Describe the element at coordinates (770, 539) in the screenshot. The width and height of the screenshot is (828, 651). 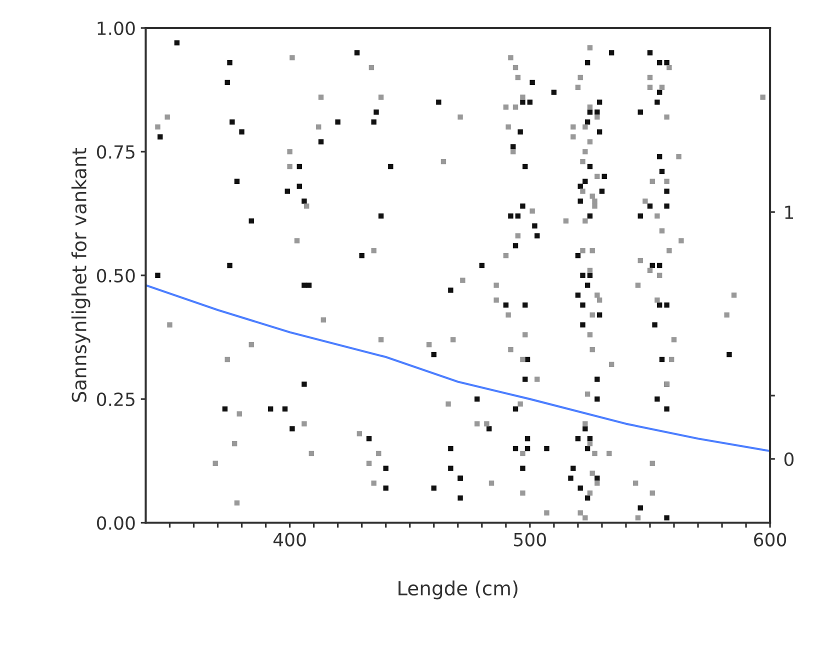
I see `x-tick-label: 600` at that location.